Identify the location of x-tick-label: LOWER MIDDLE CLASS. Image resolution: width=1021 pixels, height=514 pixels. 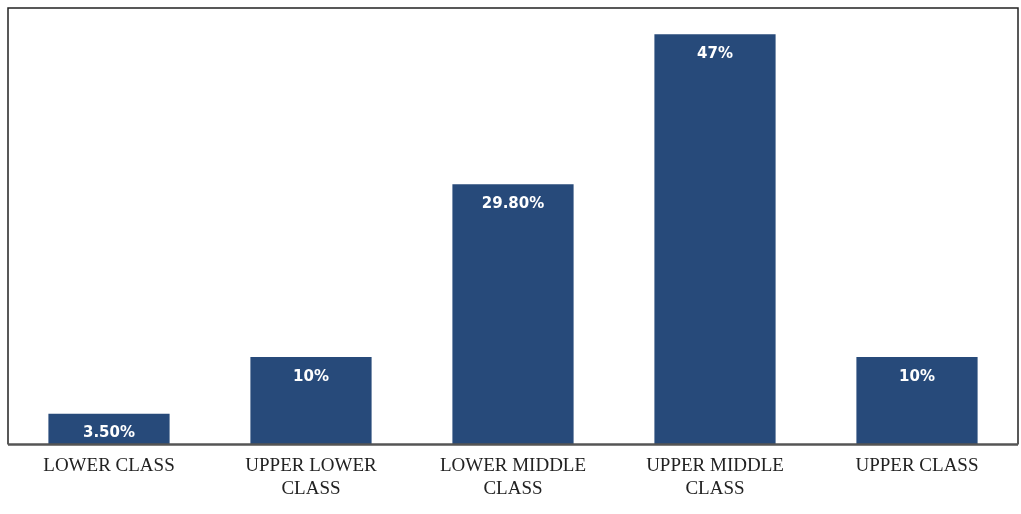
(513, 475).